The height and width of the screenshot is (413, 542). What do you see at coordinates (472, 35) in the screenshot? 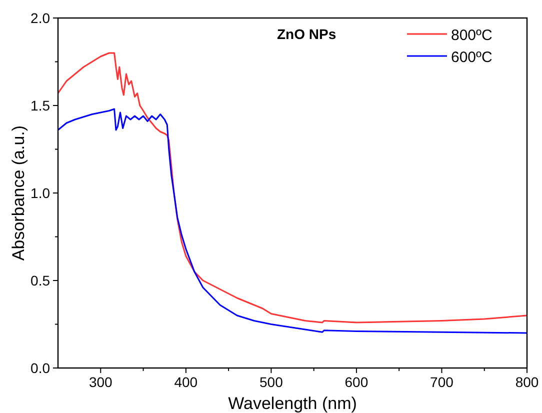
I see `legend-label: 800ºC` at bounding box center [472, 35].